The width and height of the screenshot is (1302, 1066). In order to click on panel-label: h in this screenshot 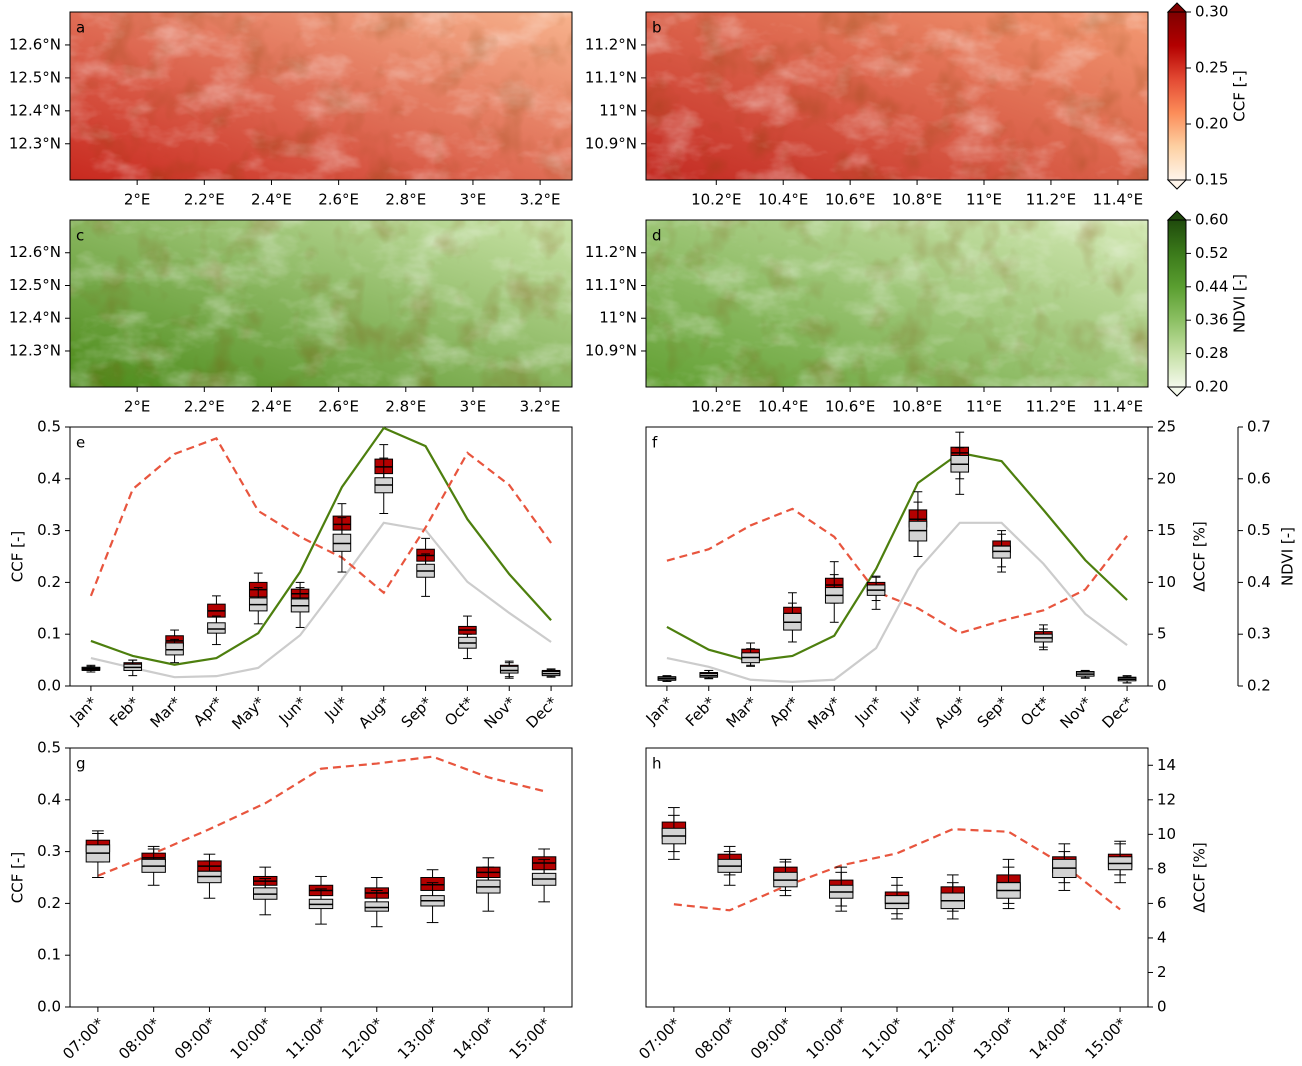, I will do `click(657, 764)`.